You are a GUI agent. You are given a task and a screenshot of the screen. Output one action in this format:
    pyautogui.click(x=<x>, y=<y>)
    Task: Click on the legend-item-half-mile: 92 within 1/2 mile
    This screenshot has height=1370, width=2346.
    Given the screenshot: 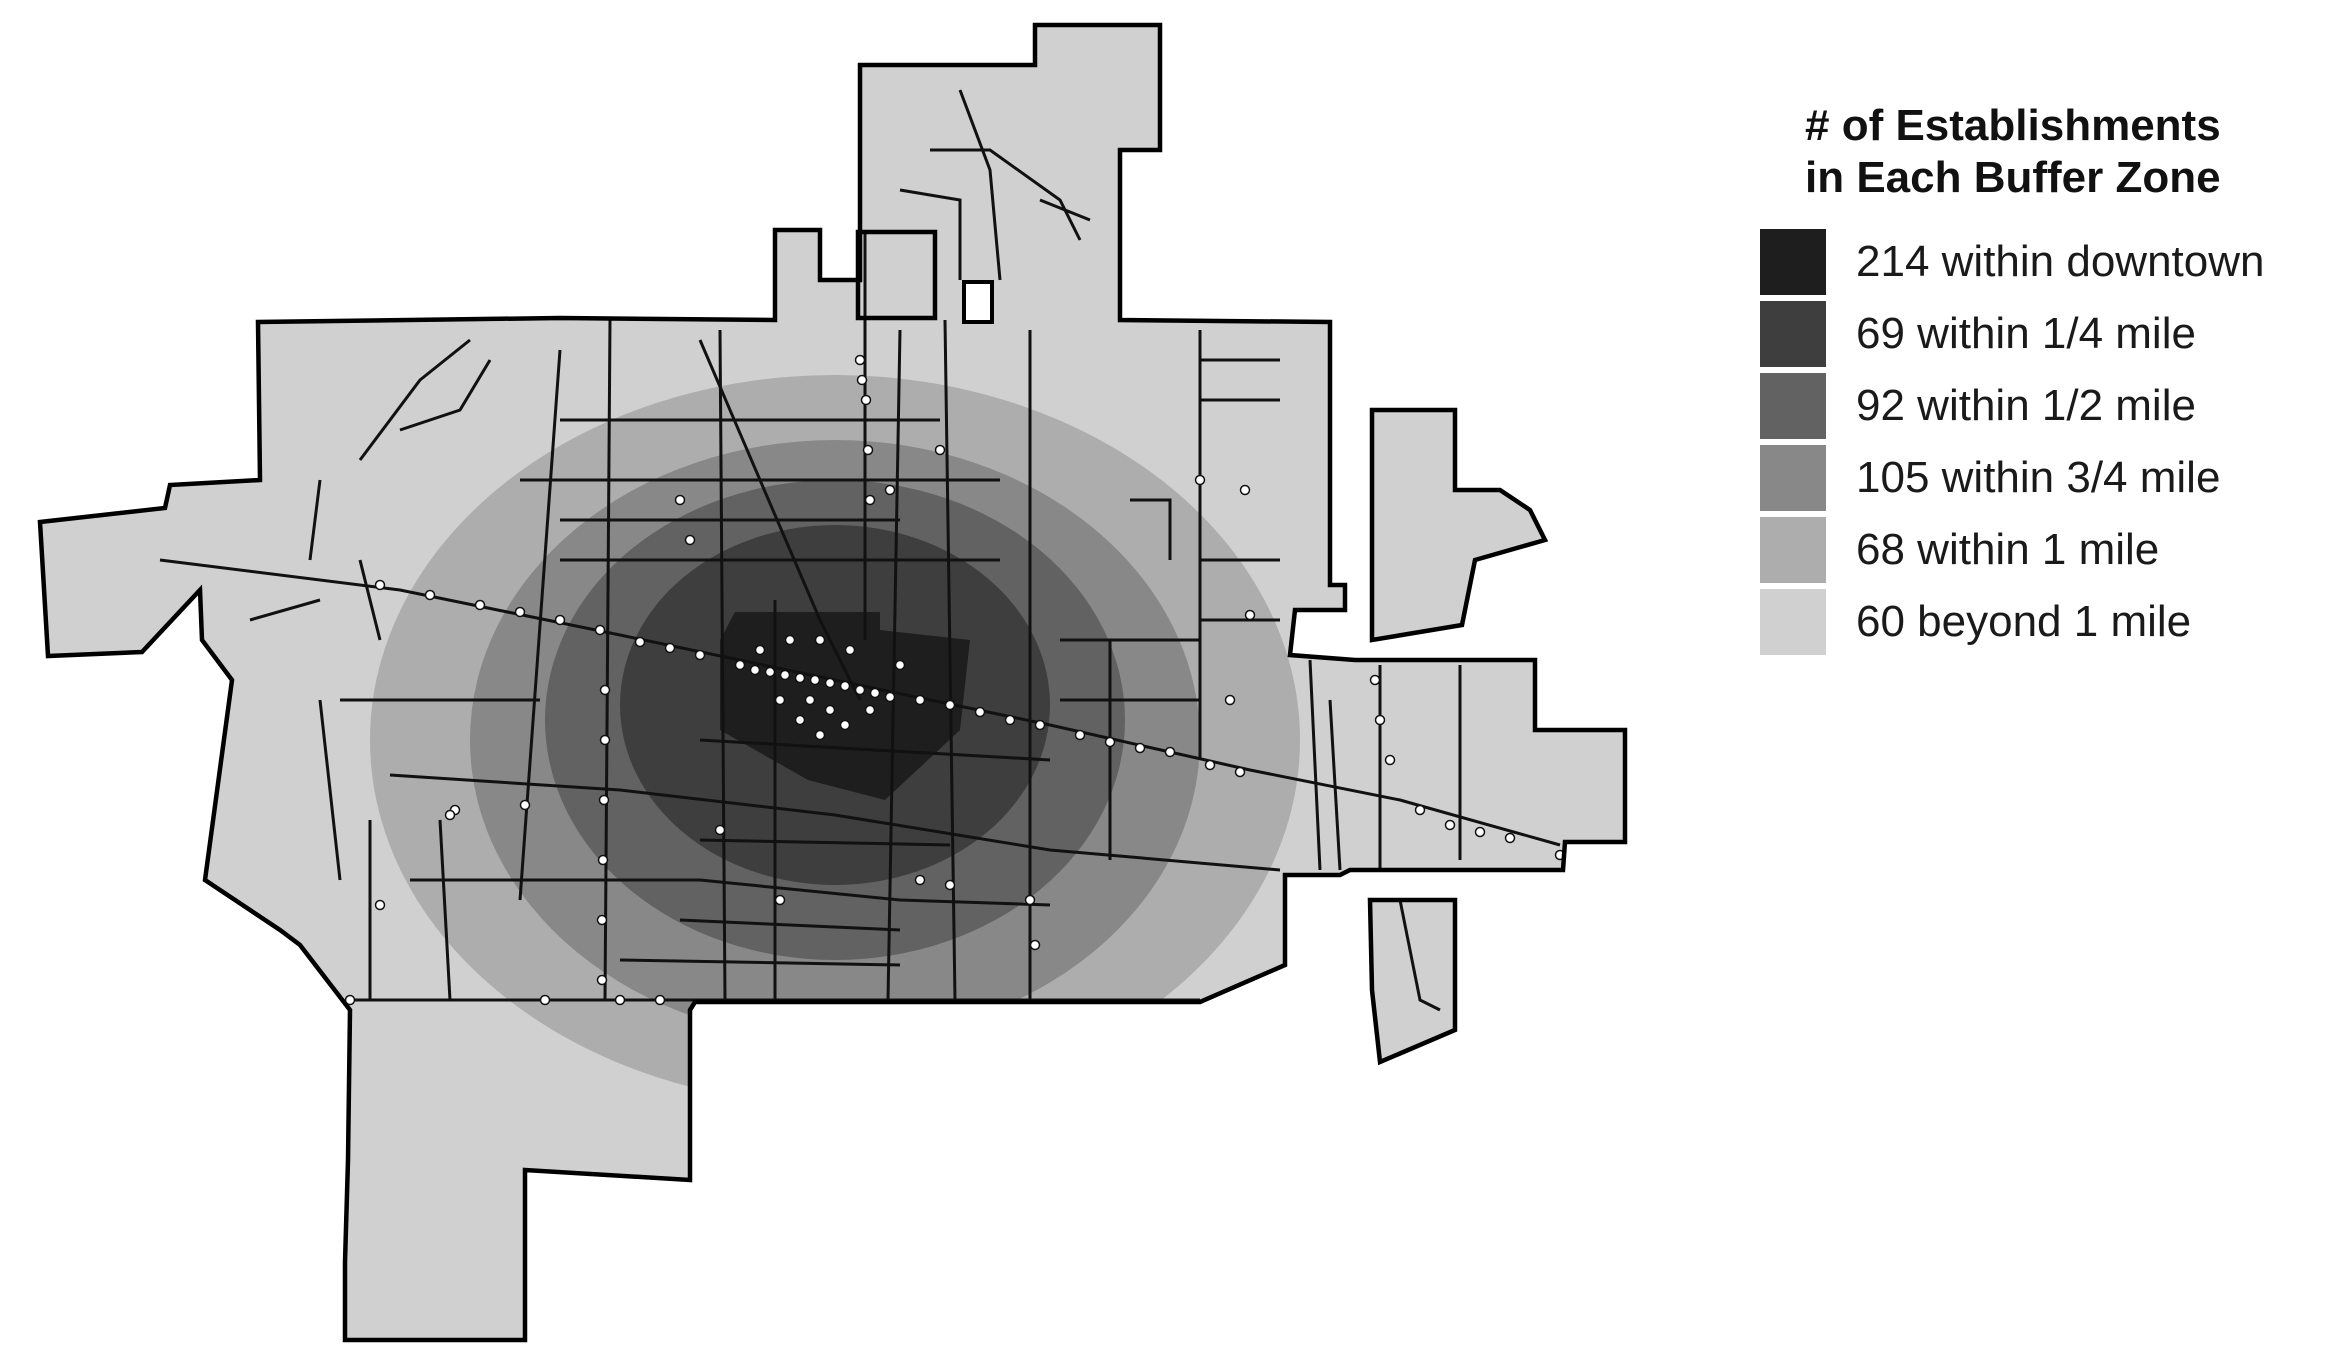 What is the action you would take?
    pyautogui.click(x=2045, y=406)
    